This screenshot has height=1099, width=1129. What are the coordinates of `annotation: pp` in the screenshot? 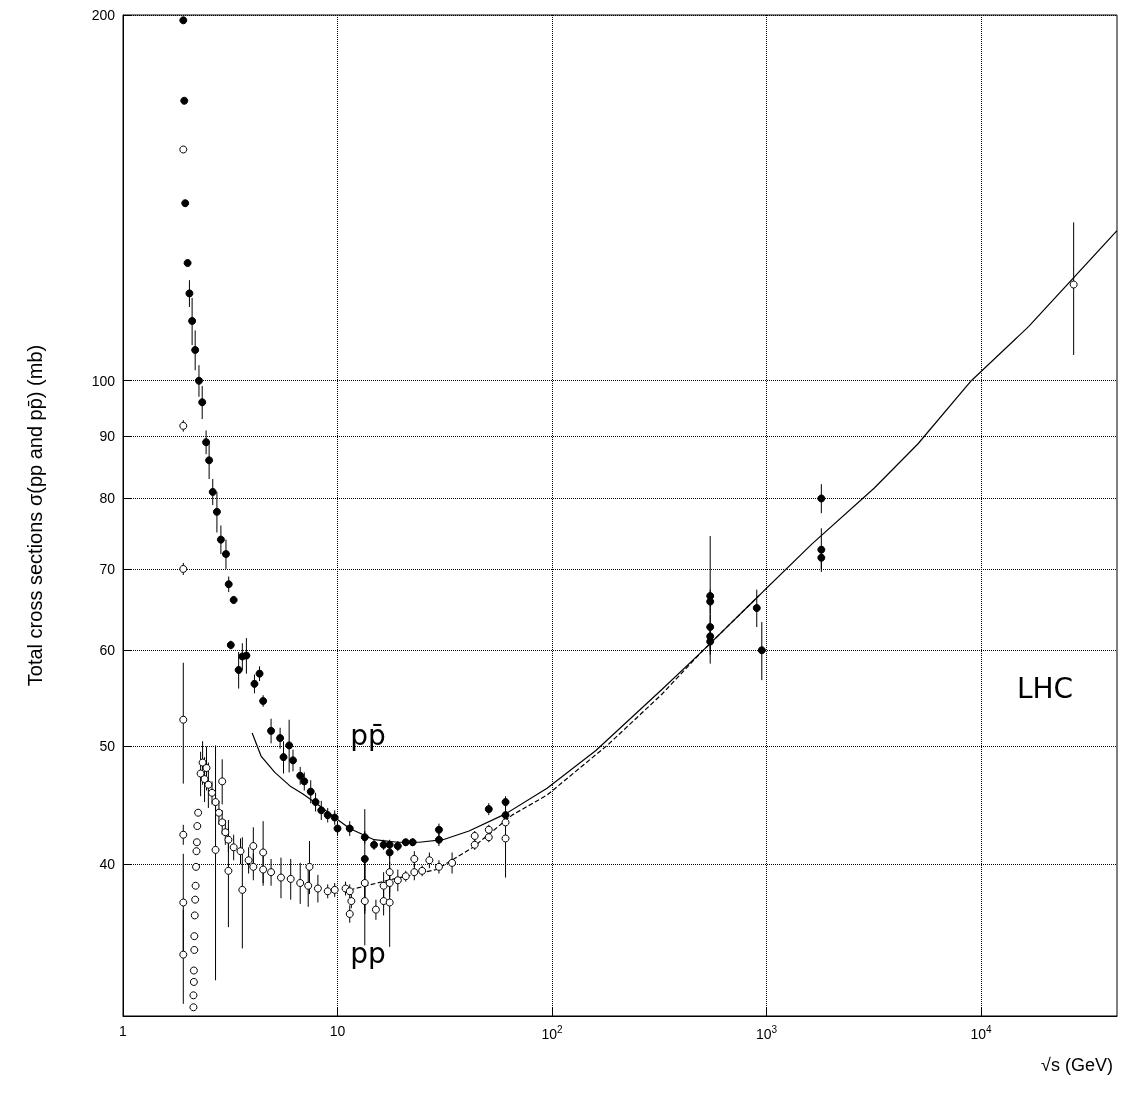 It's located at (368, 953).